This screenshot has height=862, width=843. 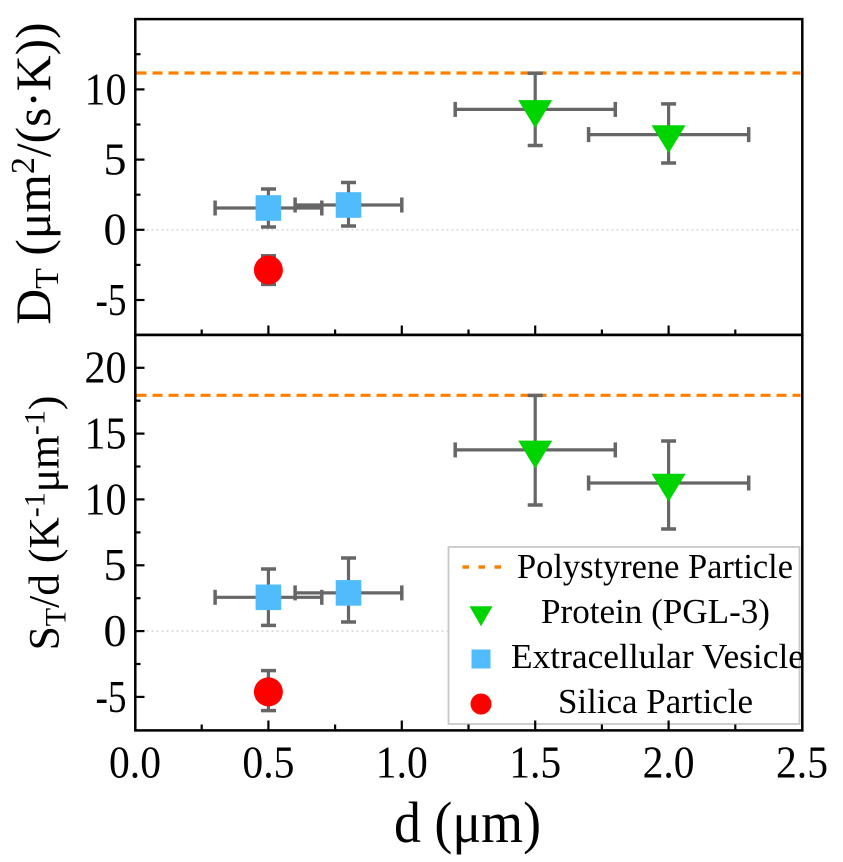 I want to click on svg-text: Polystyrene Particle, so click(x=655, y=566).